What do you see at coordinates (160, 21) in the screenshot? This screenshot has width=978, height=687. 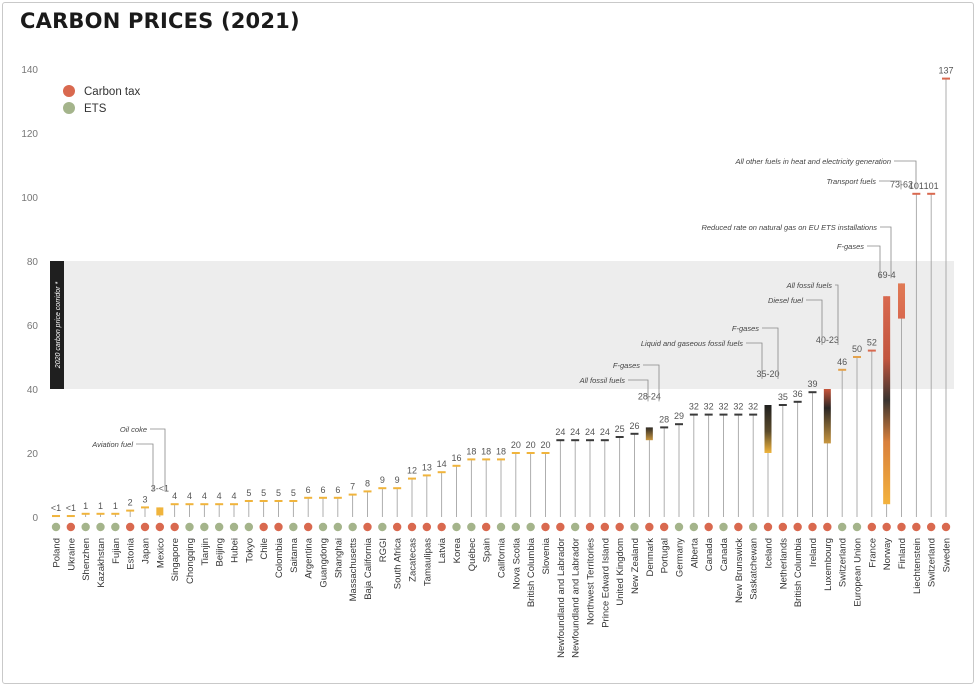 I see `chart-title: CARBON PRICES (2021)` at bounding box center [160, 21].